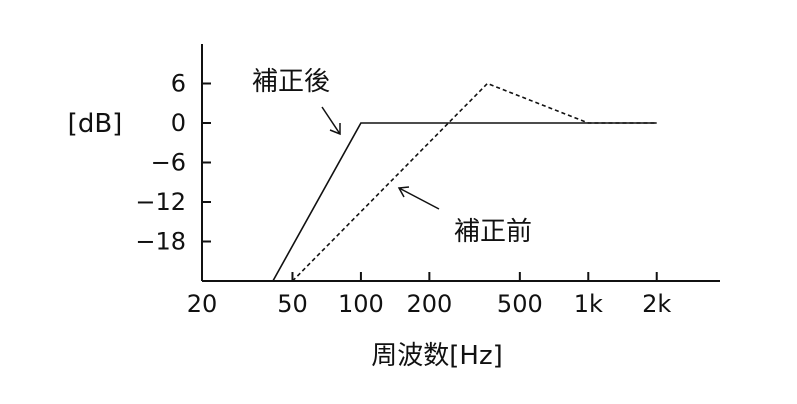 This screenshot has width=797, height=404. Describe the element at coordinates (331, 120) in the screenshot. I see `annotation-after-arrow` at that location.